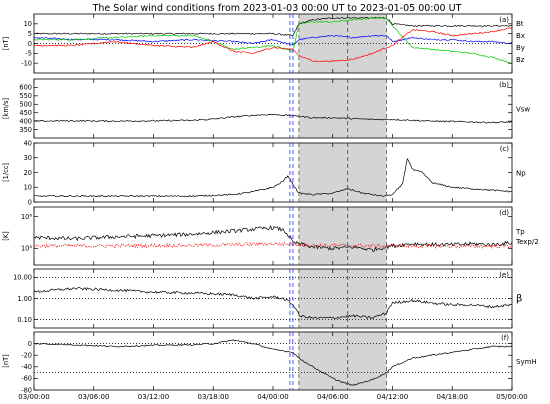 The height and width of the screenshot is (404, 550). What do you see at coordinates (505, 338) in the screenshot?
I see `panel-tag: (f)` at bounding box center [505, 338].